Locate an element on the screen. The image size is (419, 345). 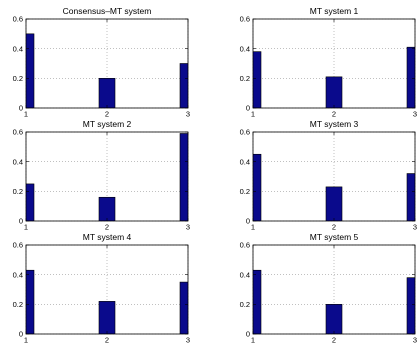
chart-panel: 0 0.2 0.4 0.6 1 2 3 MT system 2 is located at coordinates (102, 175).